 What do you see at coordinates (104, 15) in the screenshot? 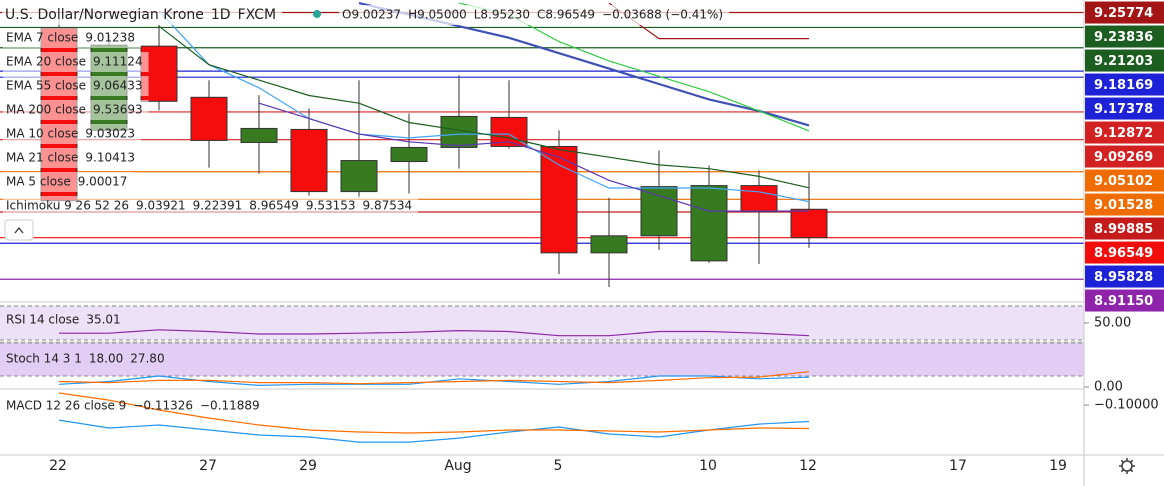
I see `symbol-name: U.S. Dollar/Norwegian Krone` at bounding box center [104, 15].